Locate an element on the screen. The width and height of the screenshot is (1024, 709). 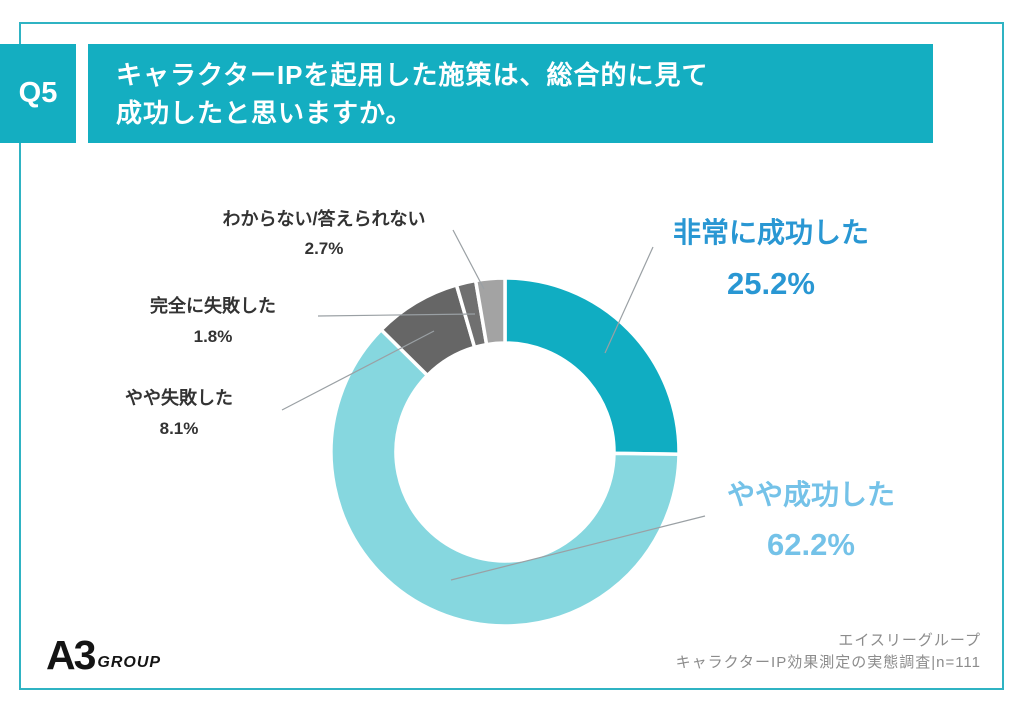
question-line-2: 成功したと思いますか。 is located at coordinates (264, 112).